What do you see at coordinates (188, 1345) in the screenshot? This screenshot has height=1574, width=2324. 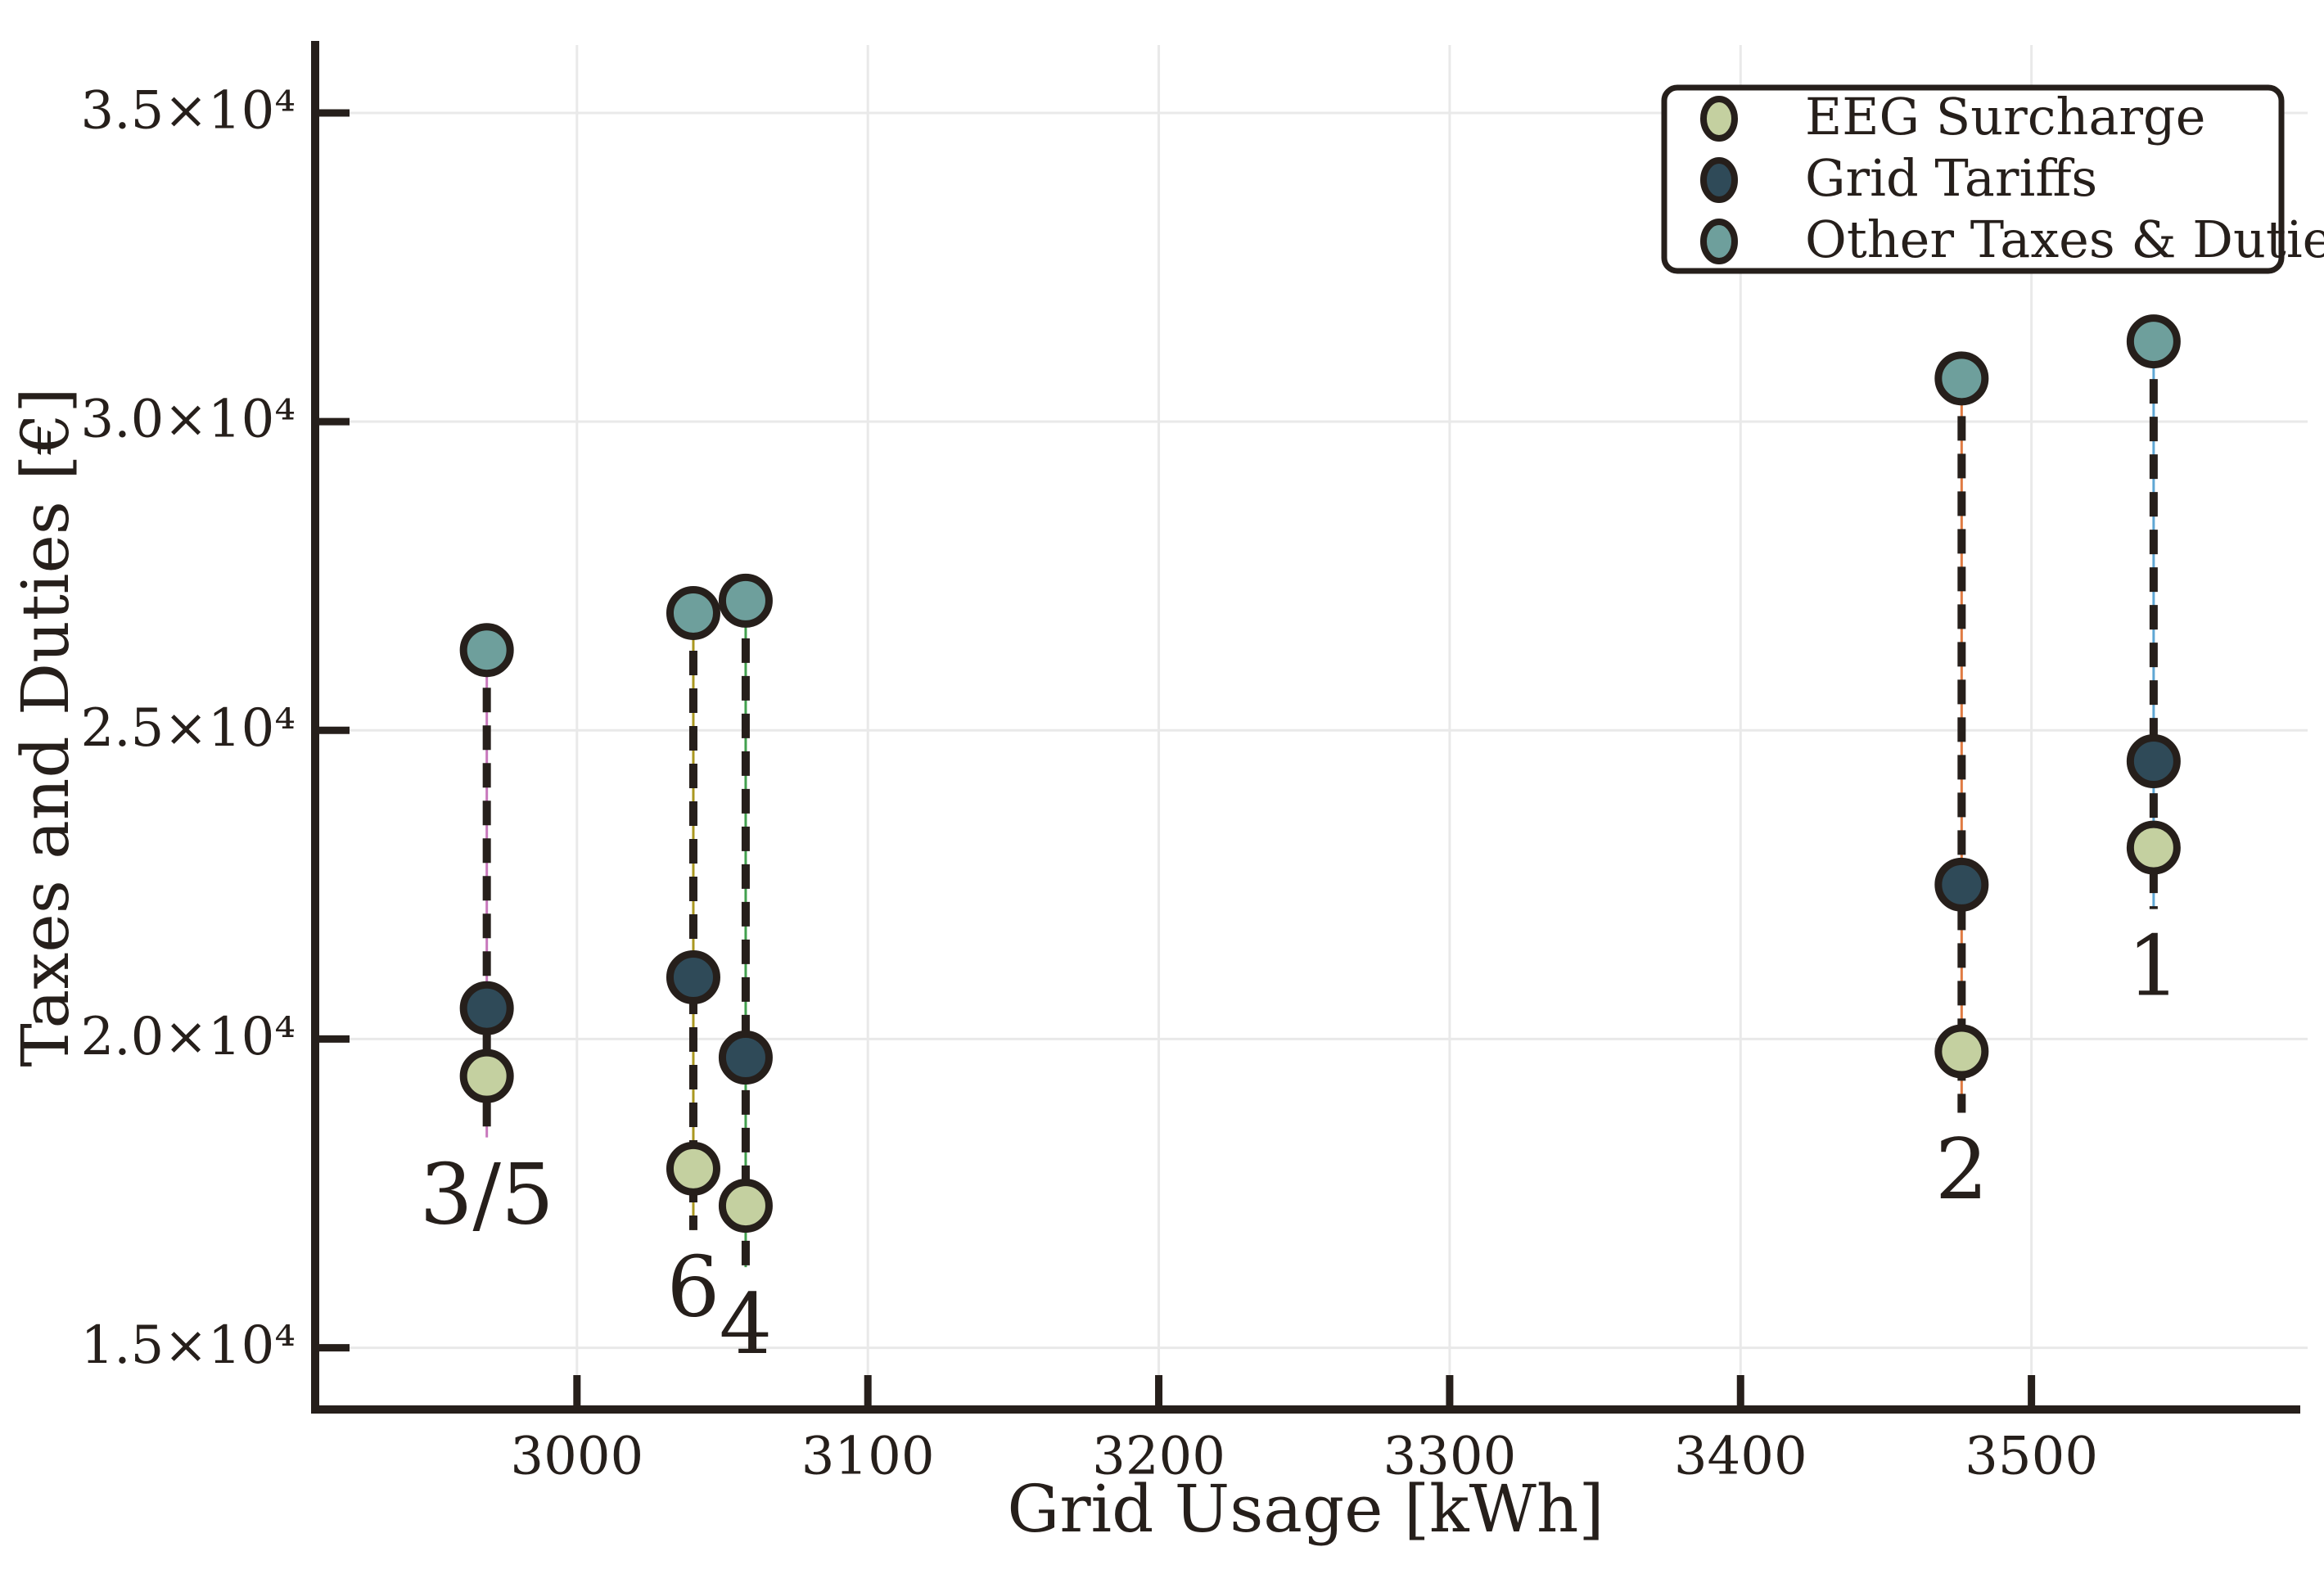 I see `y-tick-label: 1.5×10⁴` at bounding box center [188, 1345].